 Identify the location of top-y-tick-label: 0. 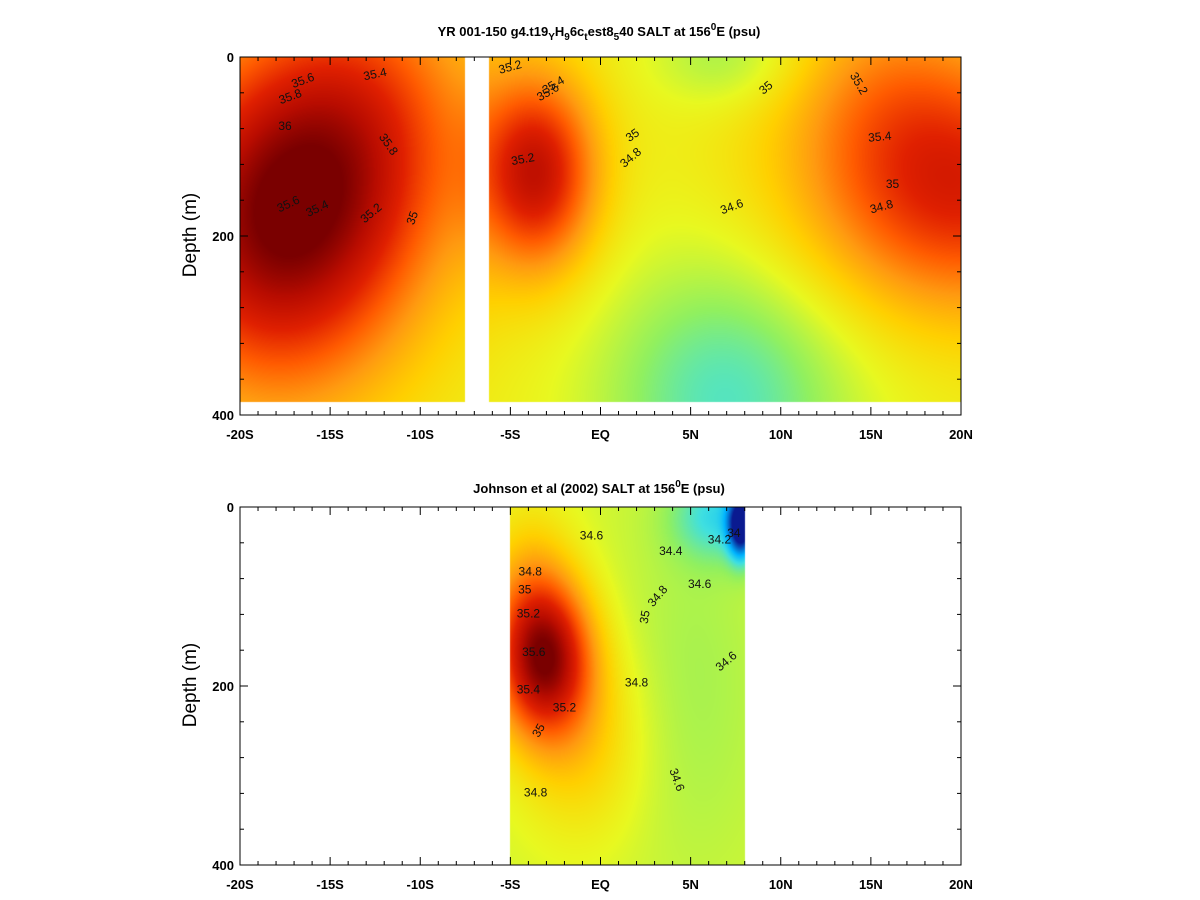
(230, 57).